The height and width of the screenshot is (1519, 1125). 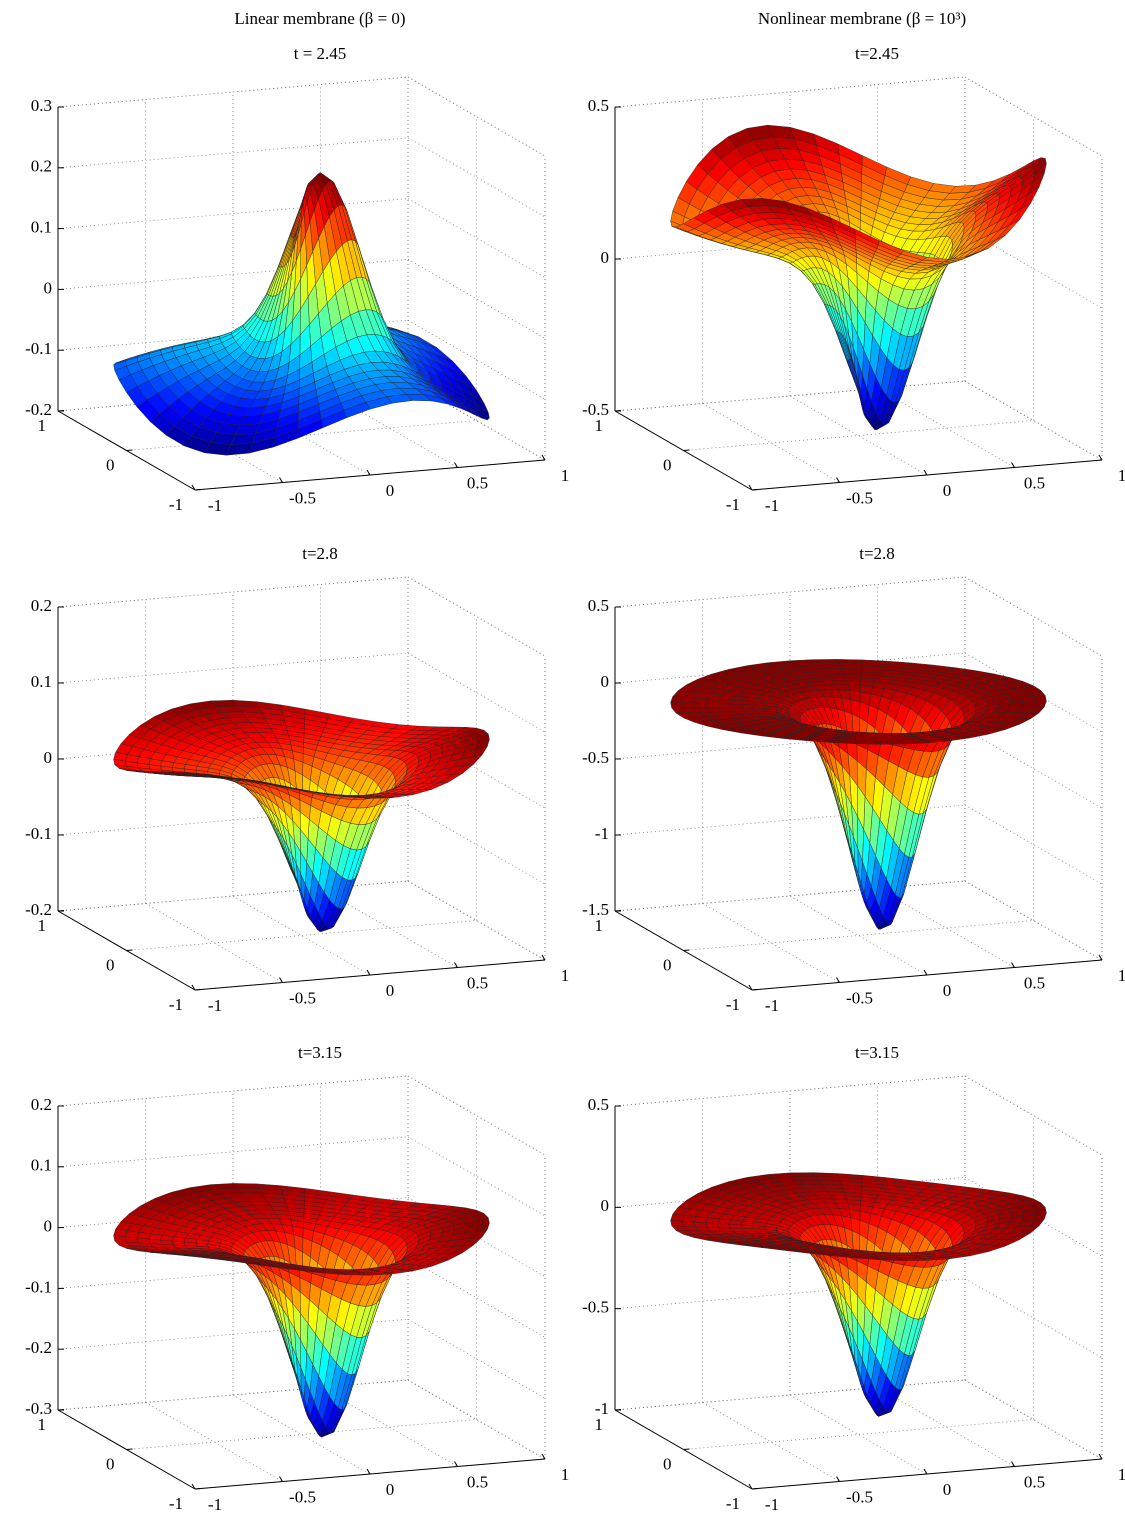 I want to click on panel-title: t=2.8, so click(x=877, y=553).